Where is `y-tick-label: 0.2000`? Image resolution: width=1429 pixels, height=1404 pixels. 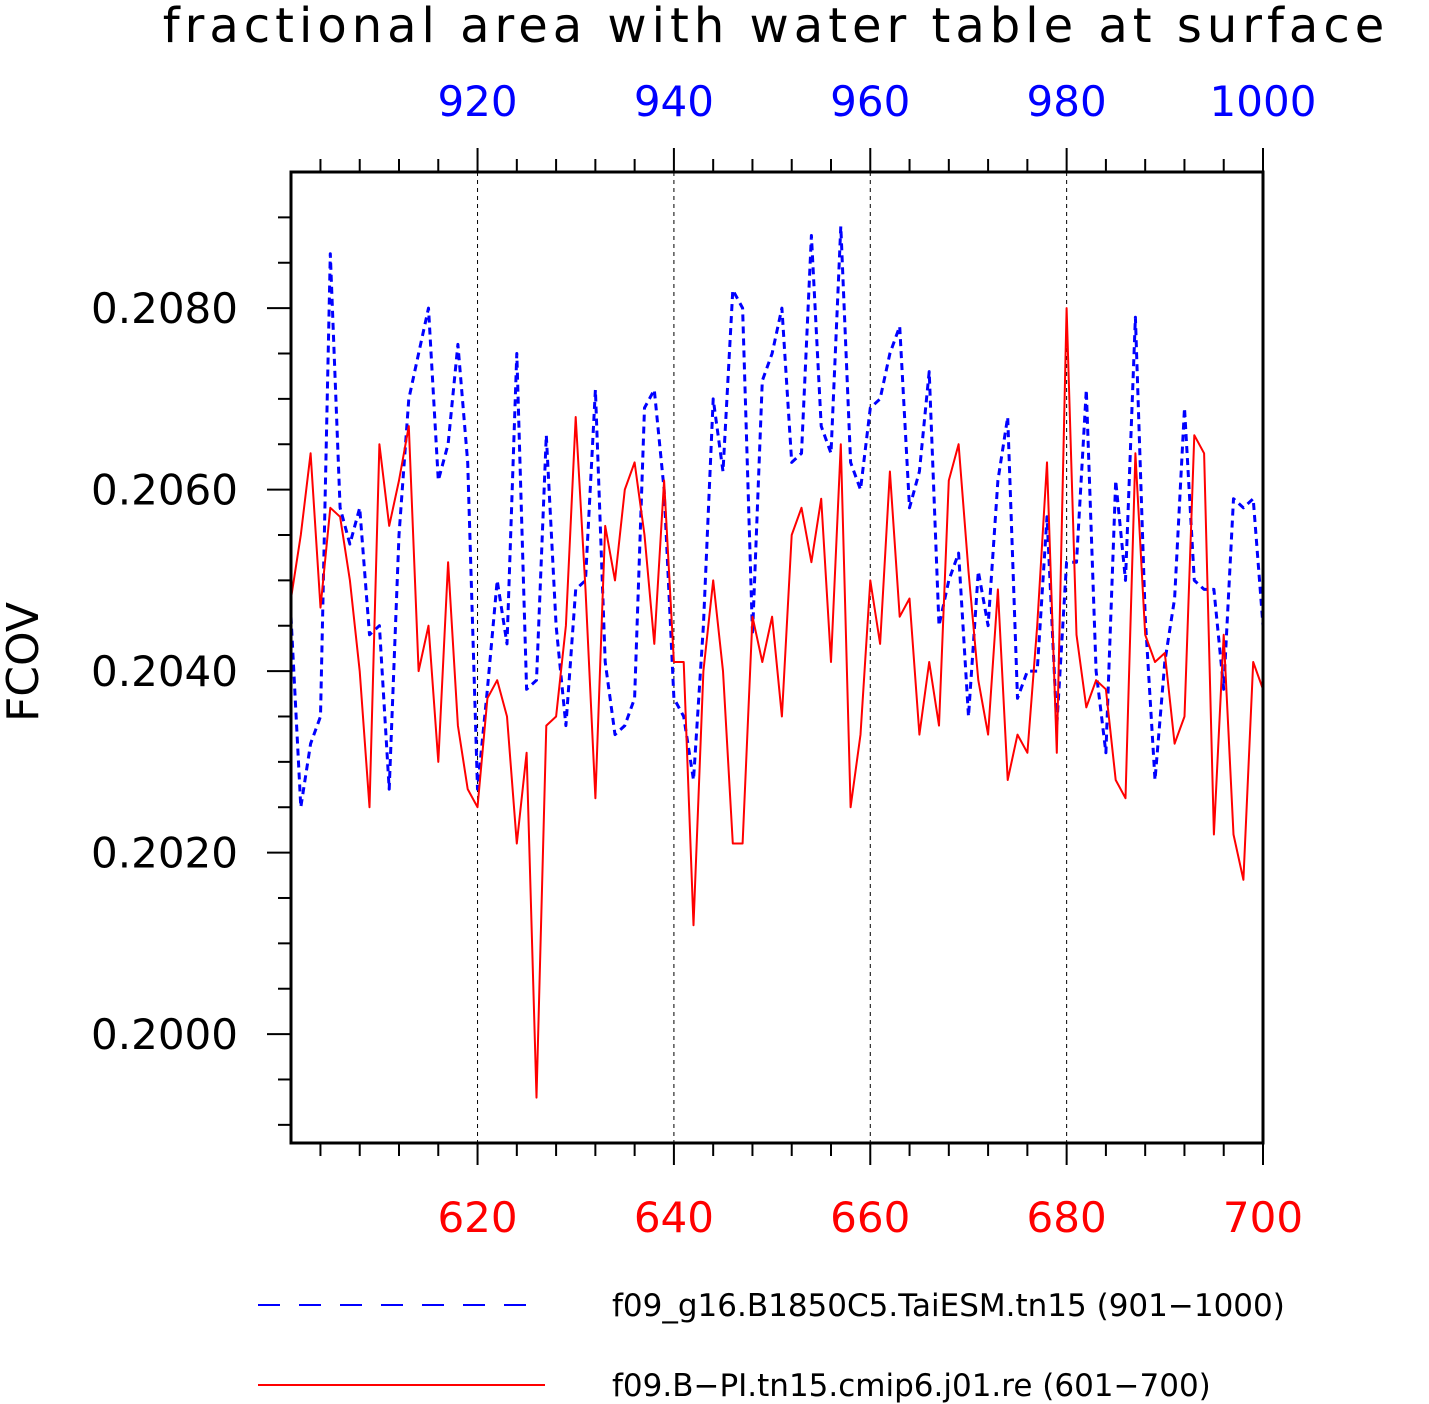
y-tick-label: 0.2000 is located at coordinates (164, 1034).